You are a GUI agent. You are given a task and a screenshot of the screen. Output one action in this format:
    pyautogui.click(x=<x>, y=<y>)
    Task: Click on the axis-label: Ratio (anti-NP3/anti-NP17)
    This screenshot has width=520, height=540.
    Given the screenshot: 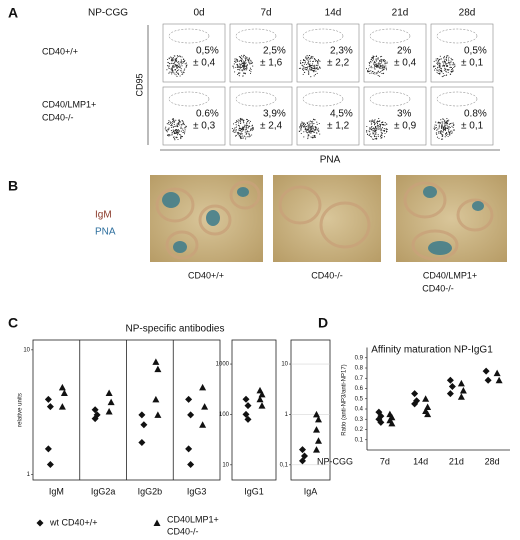 What is the action you would take?
    pyautogui.click(x=345, y=399)
    